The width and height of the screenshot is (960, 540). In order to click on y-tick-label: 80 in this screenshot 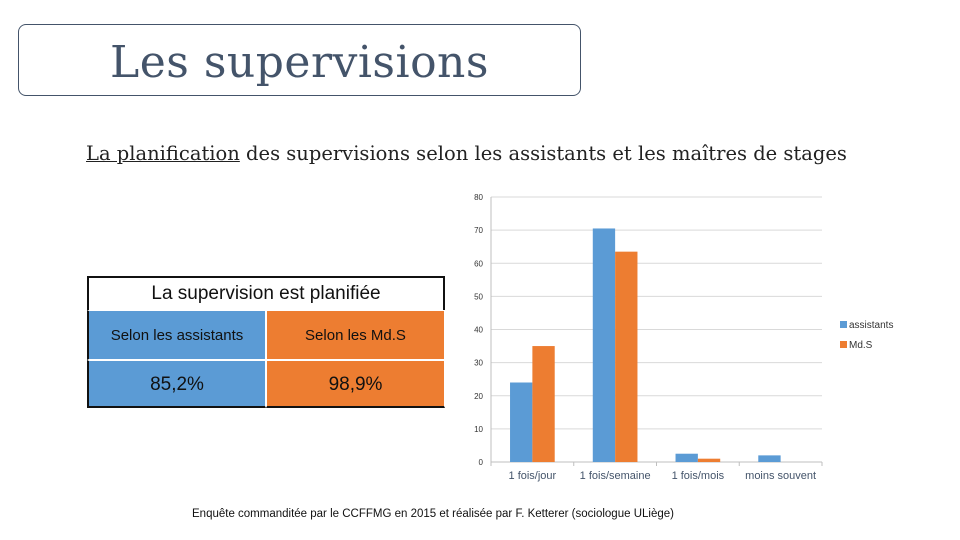, I will do `click(478, 197)`.